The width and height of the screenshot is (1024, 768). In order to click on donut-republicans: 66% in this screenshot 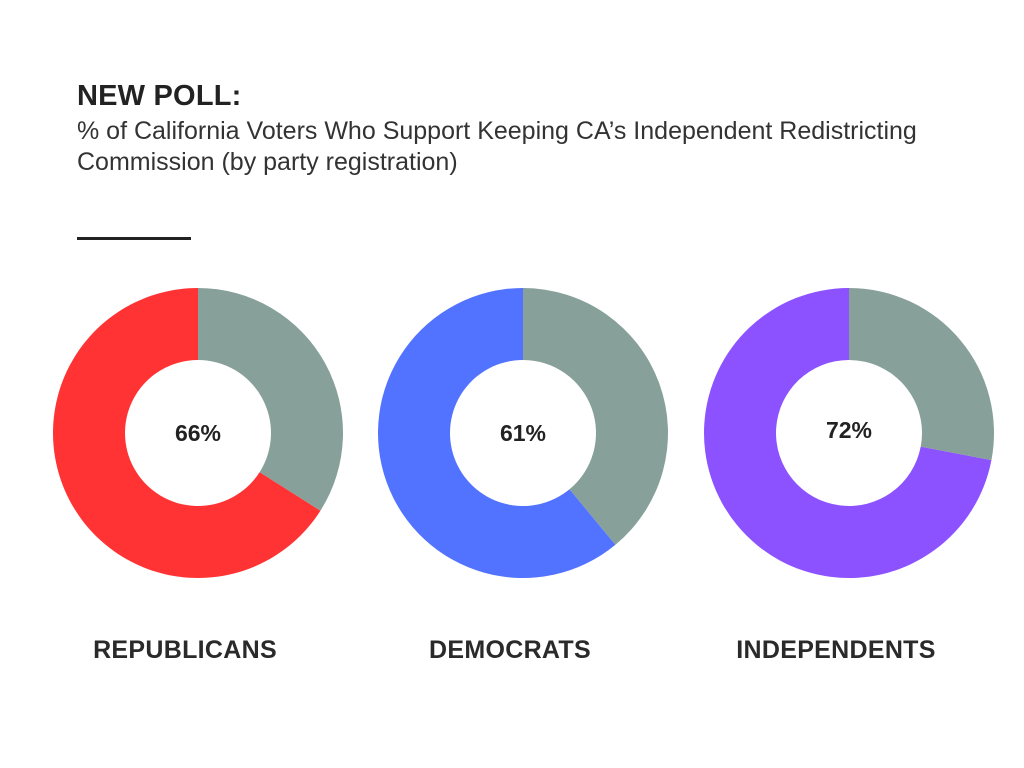, I will do `click(197, 433)`.